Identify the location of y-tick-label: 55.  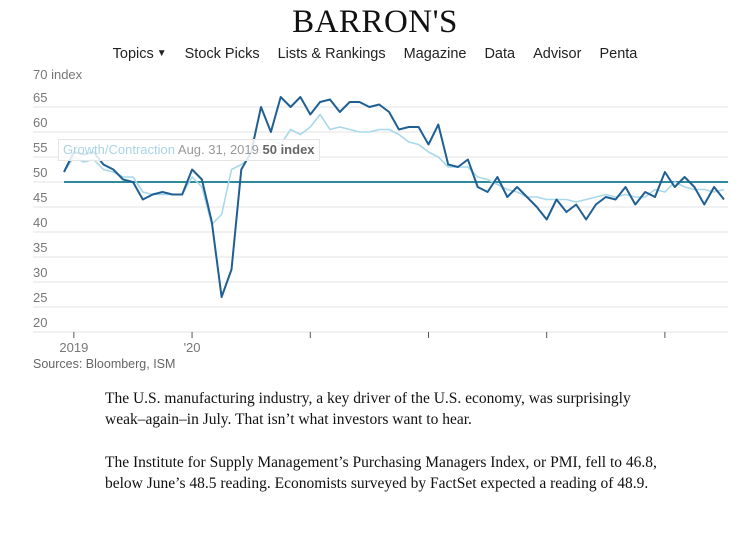
(40, 147).